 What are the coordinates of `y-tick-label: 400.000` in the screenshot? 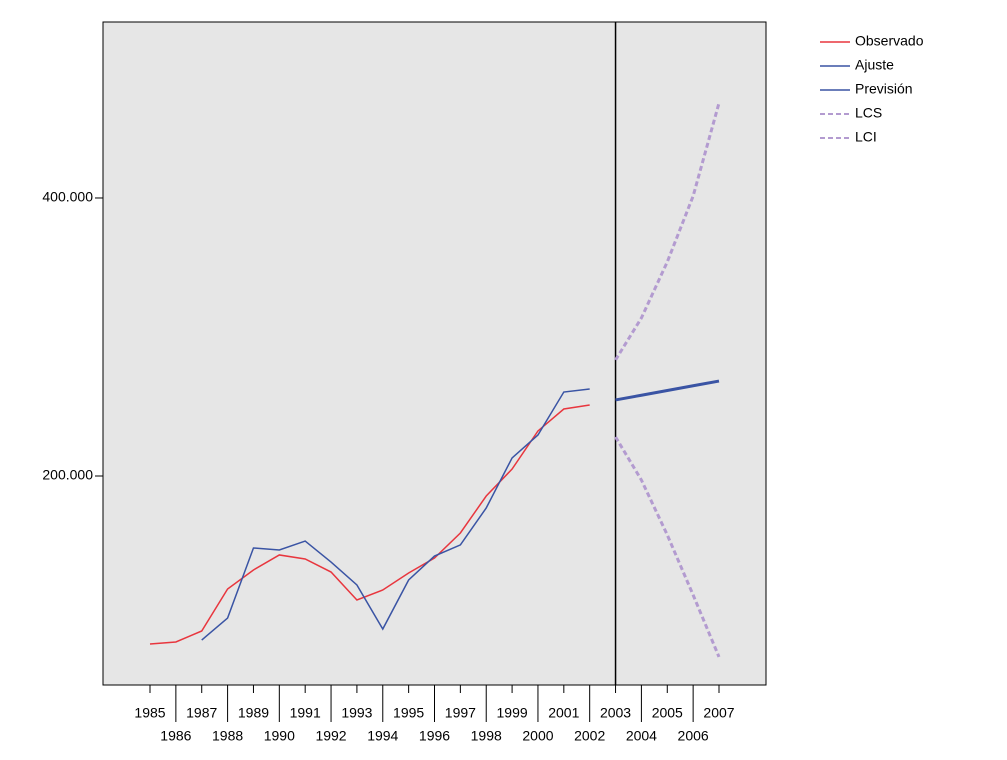 It's located at (67, 197).